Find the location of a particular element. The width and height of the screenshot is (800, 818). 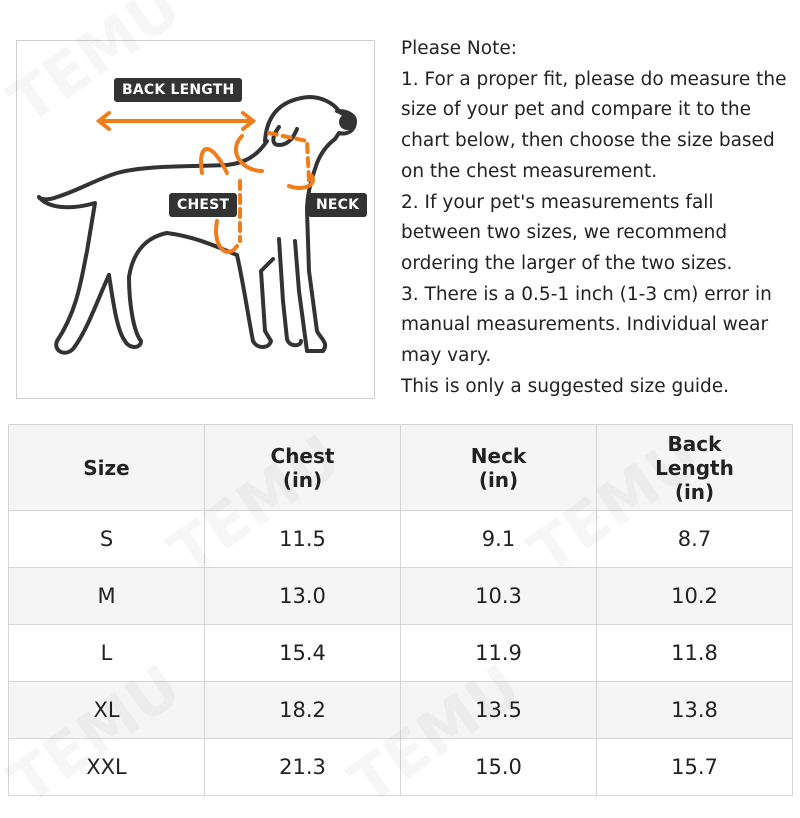

cell-size: XXL is located at coordinates (106, 767).